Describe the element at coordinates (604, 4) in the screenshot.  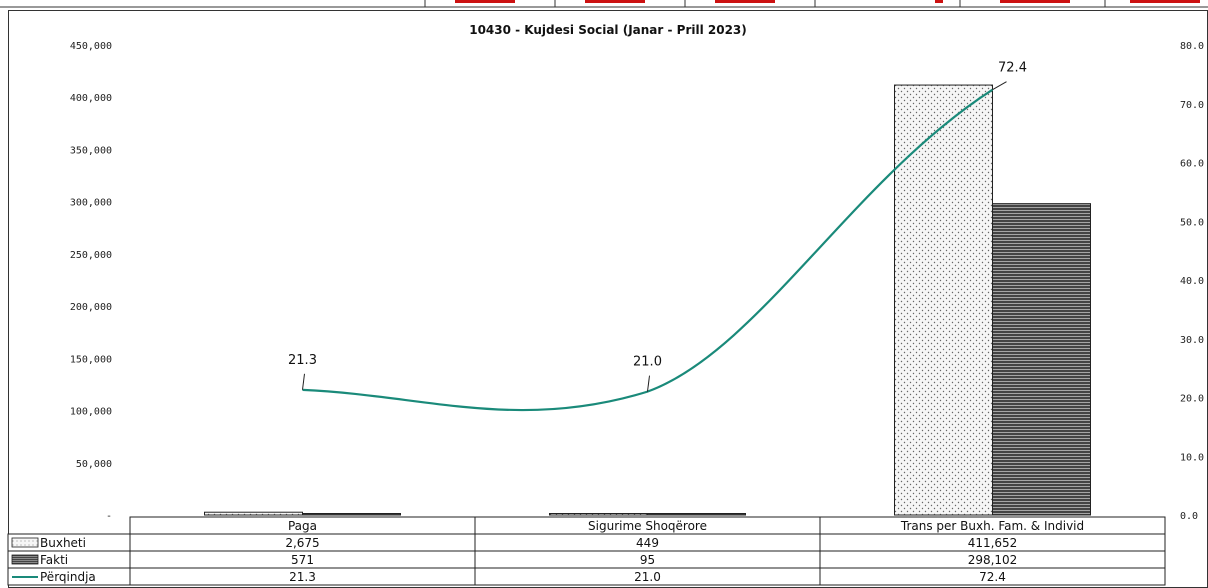
I see `top-table-strip` at that location.